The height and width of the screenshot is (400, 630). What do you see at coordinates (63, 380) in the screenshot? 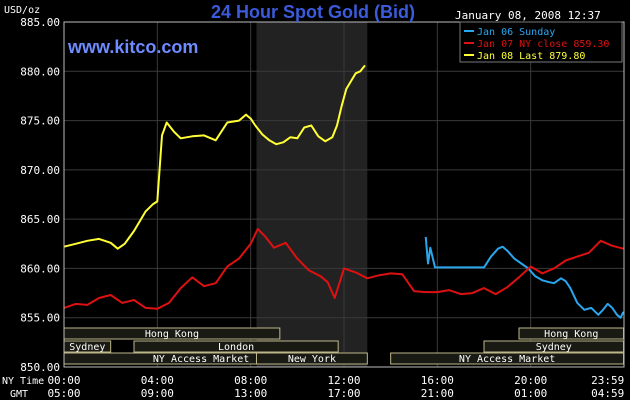
I see `x-tick-ny: 00:00` at bounding box center [63, 380].